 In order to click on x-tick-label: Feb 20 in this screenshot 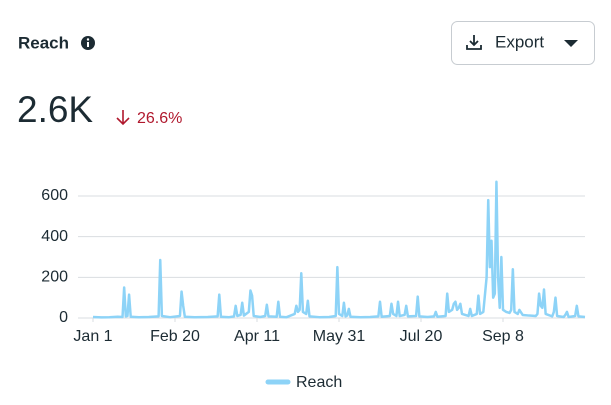, I will do `click(175, 336)`.